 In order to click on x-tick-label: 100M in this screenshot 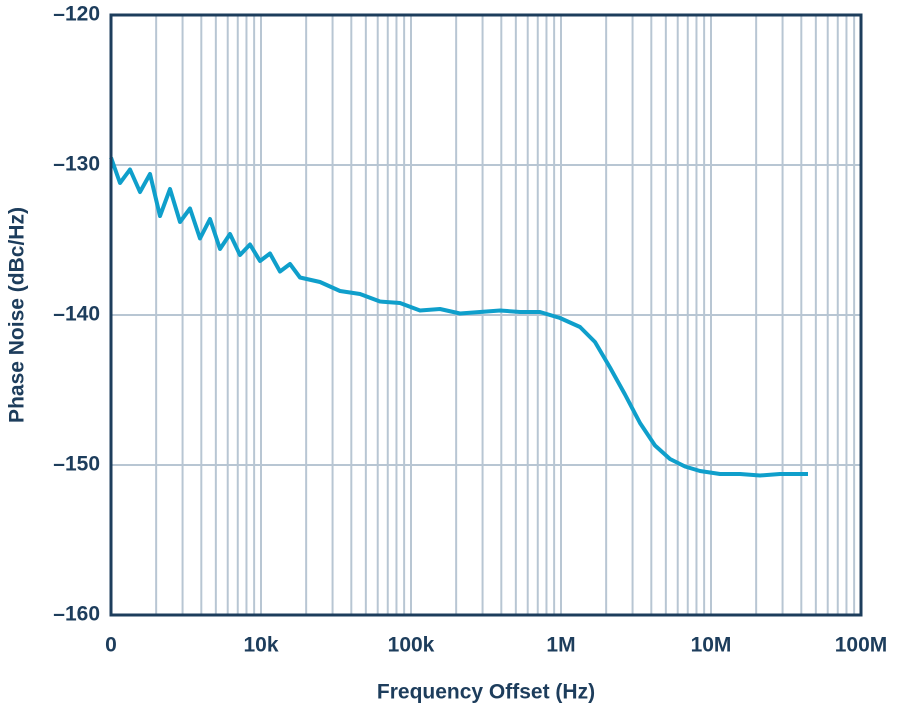, I will do `click(861, 645)`.